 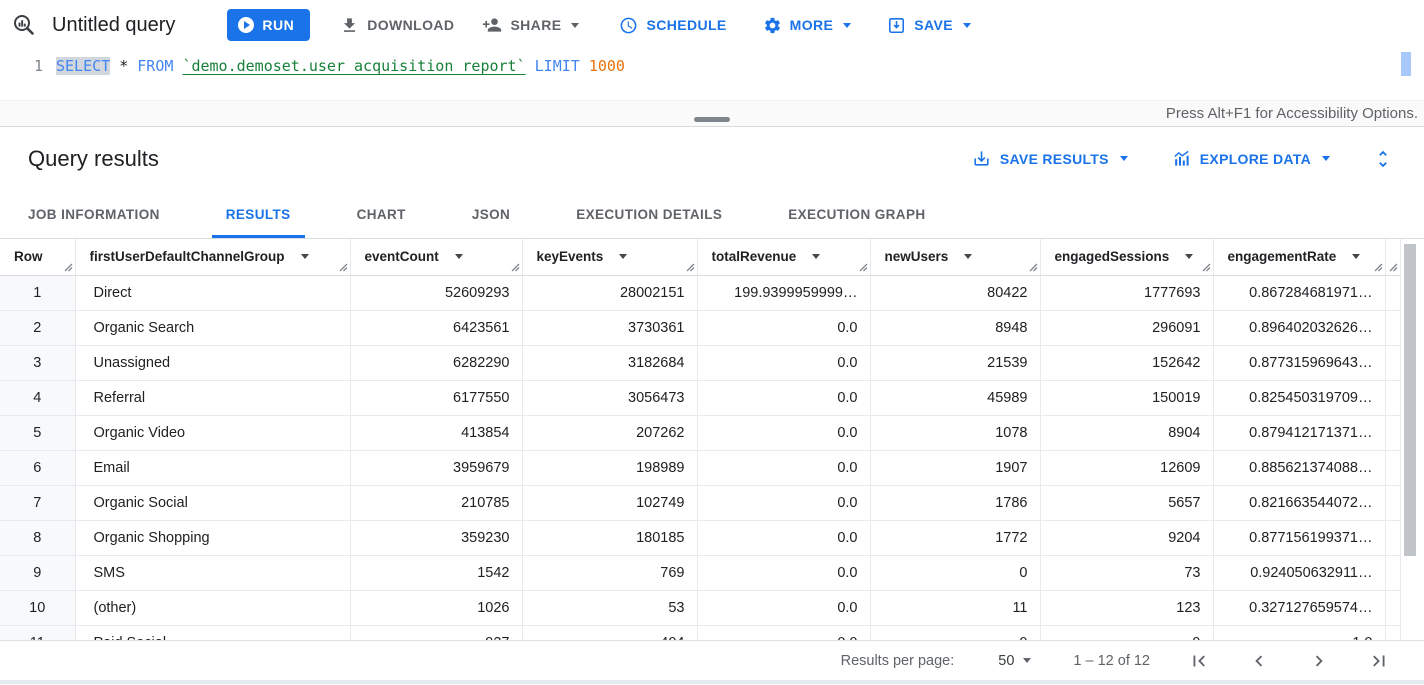 What do you see at coordinates (712, 119) in the screenshot?
I see `panel-resize-handle` at bounding box center [712, 119].